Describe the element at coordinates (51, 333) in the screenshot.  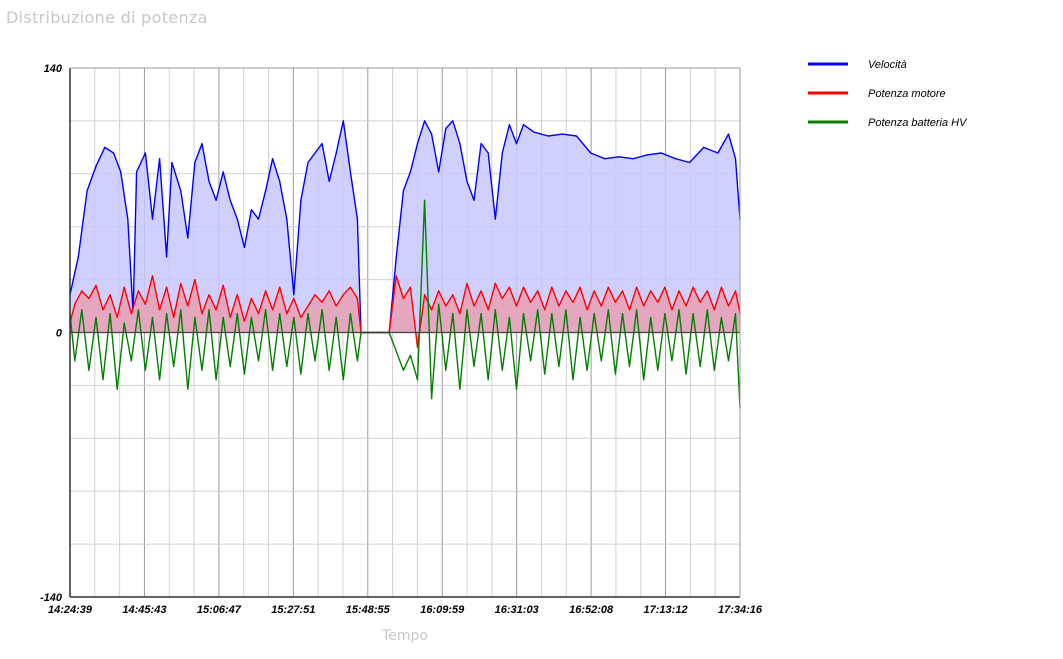
I see `y-tick-labels: 140 0 -140` at that location.